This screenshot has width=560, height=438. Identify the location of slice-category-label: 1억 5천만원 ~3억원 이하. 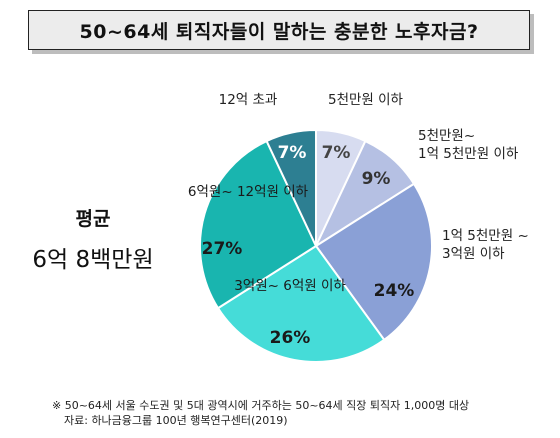
(485, 245).